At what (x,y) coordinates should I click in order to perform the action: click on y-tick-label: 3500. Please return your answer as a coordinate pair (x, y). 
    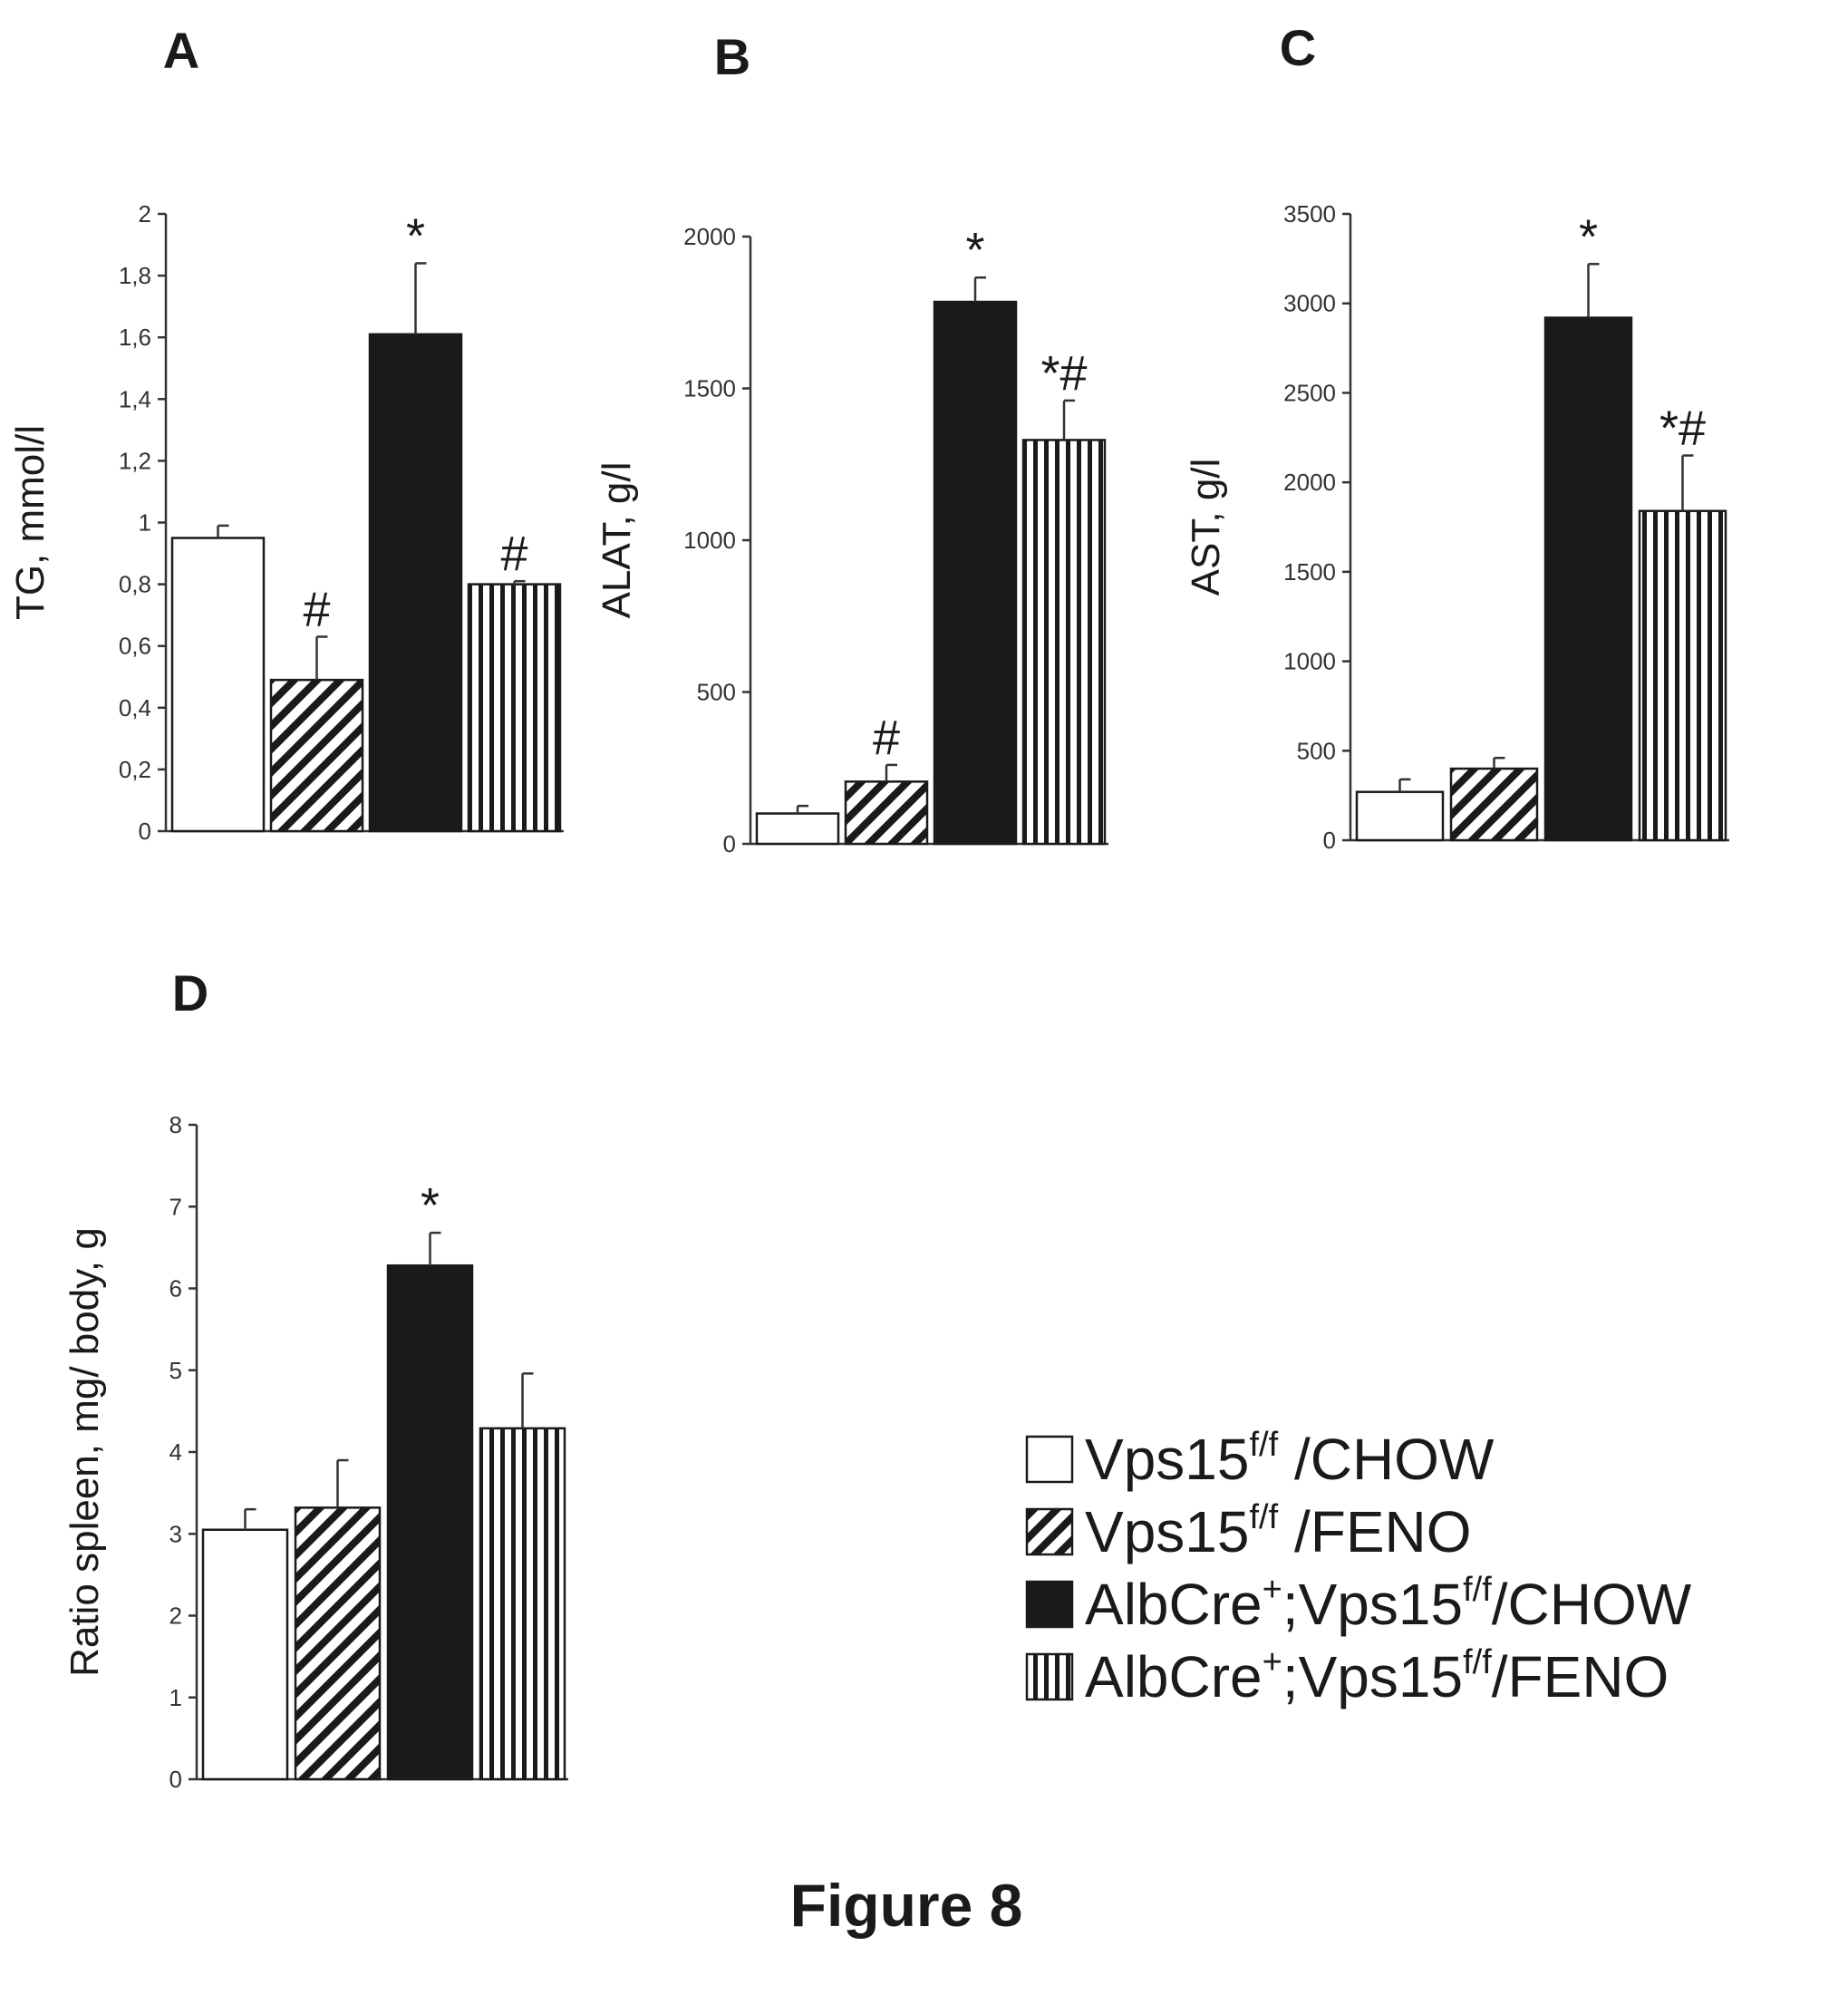
    Looking at the image, I should click on (1309, 214).